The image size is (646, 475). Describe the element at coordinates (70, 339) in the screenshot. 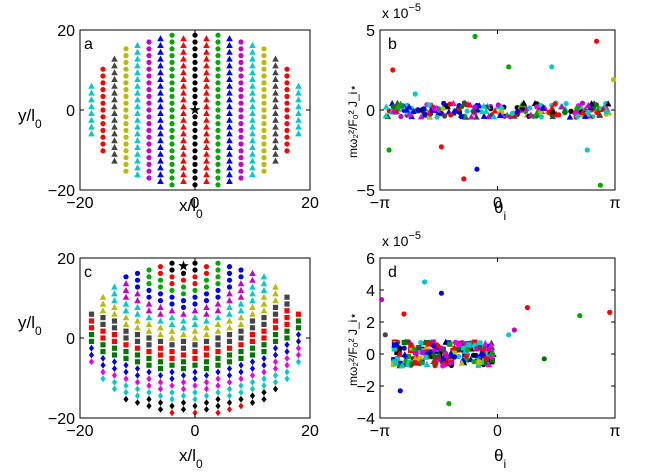

I see `ytick-label: 0` at that location.